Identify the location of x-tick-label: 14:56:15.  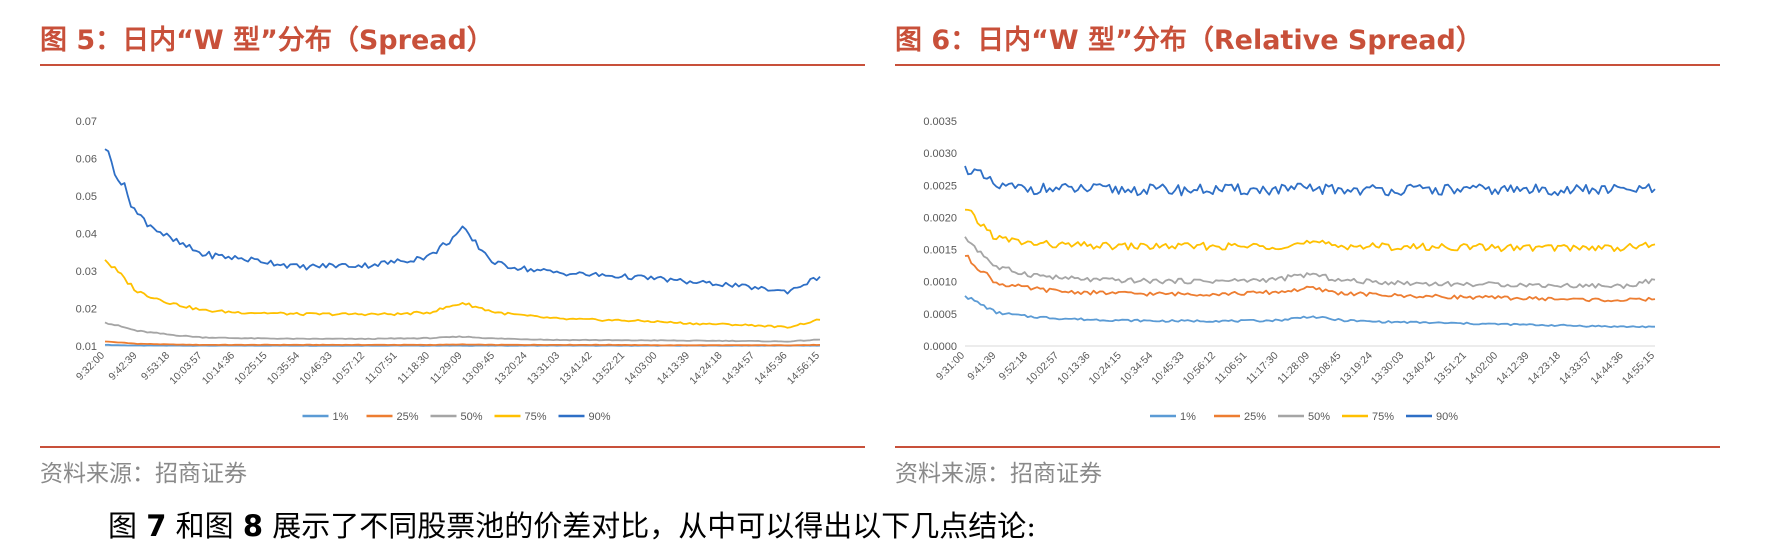
(803, 368).